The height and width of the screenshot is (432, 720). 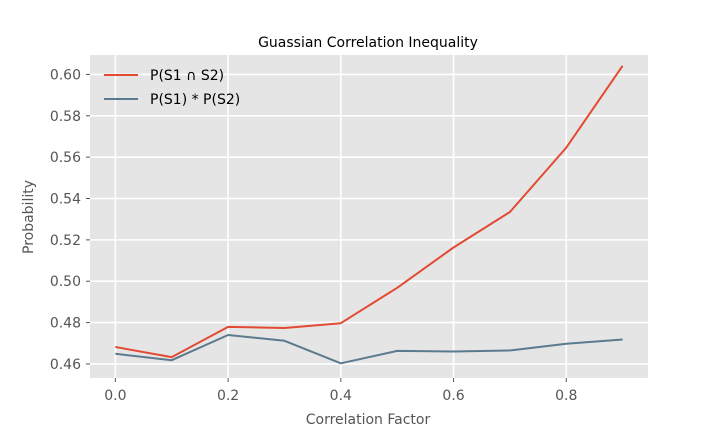 I want to click on y-tick-label: 0.56, so click(x=65, y=158).